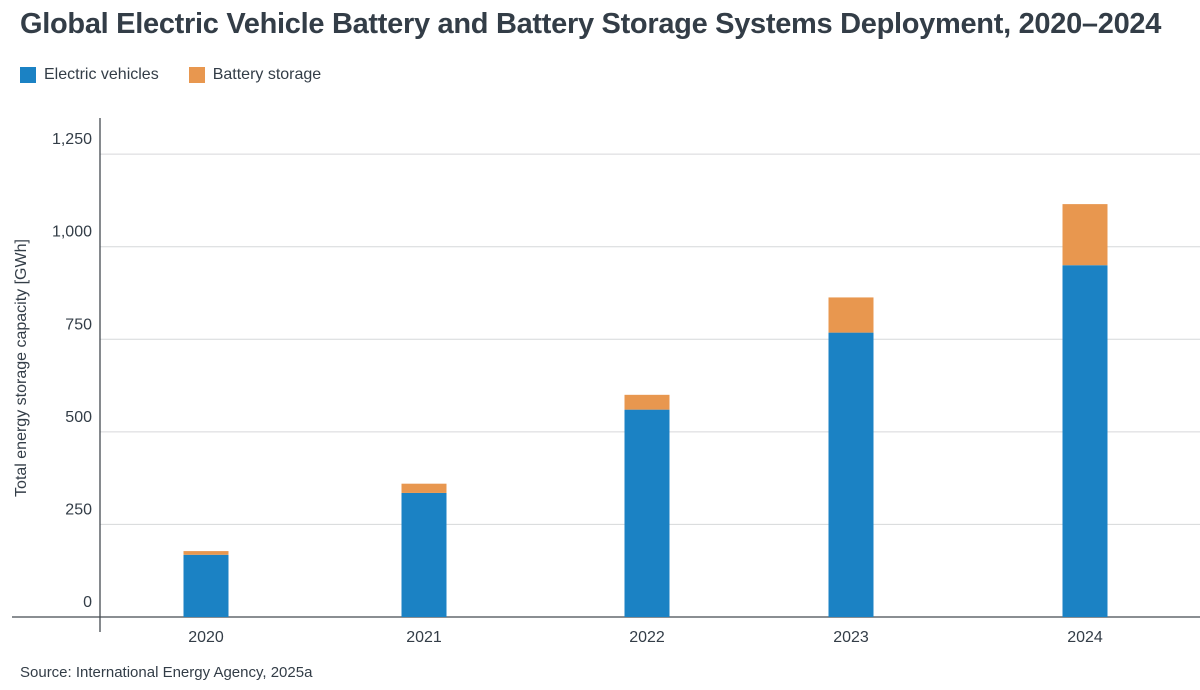  What do you see at coordinates (851, 637) in the screenshot?
I see `x-tick-label-2023: 2023` at bounding box center [851, 637].